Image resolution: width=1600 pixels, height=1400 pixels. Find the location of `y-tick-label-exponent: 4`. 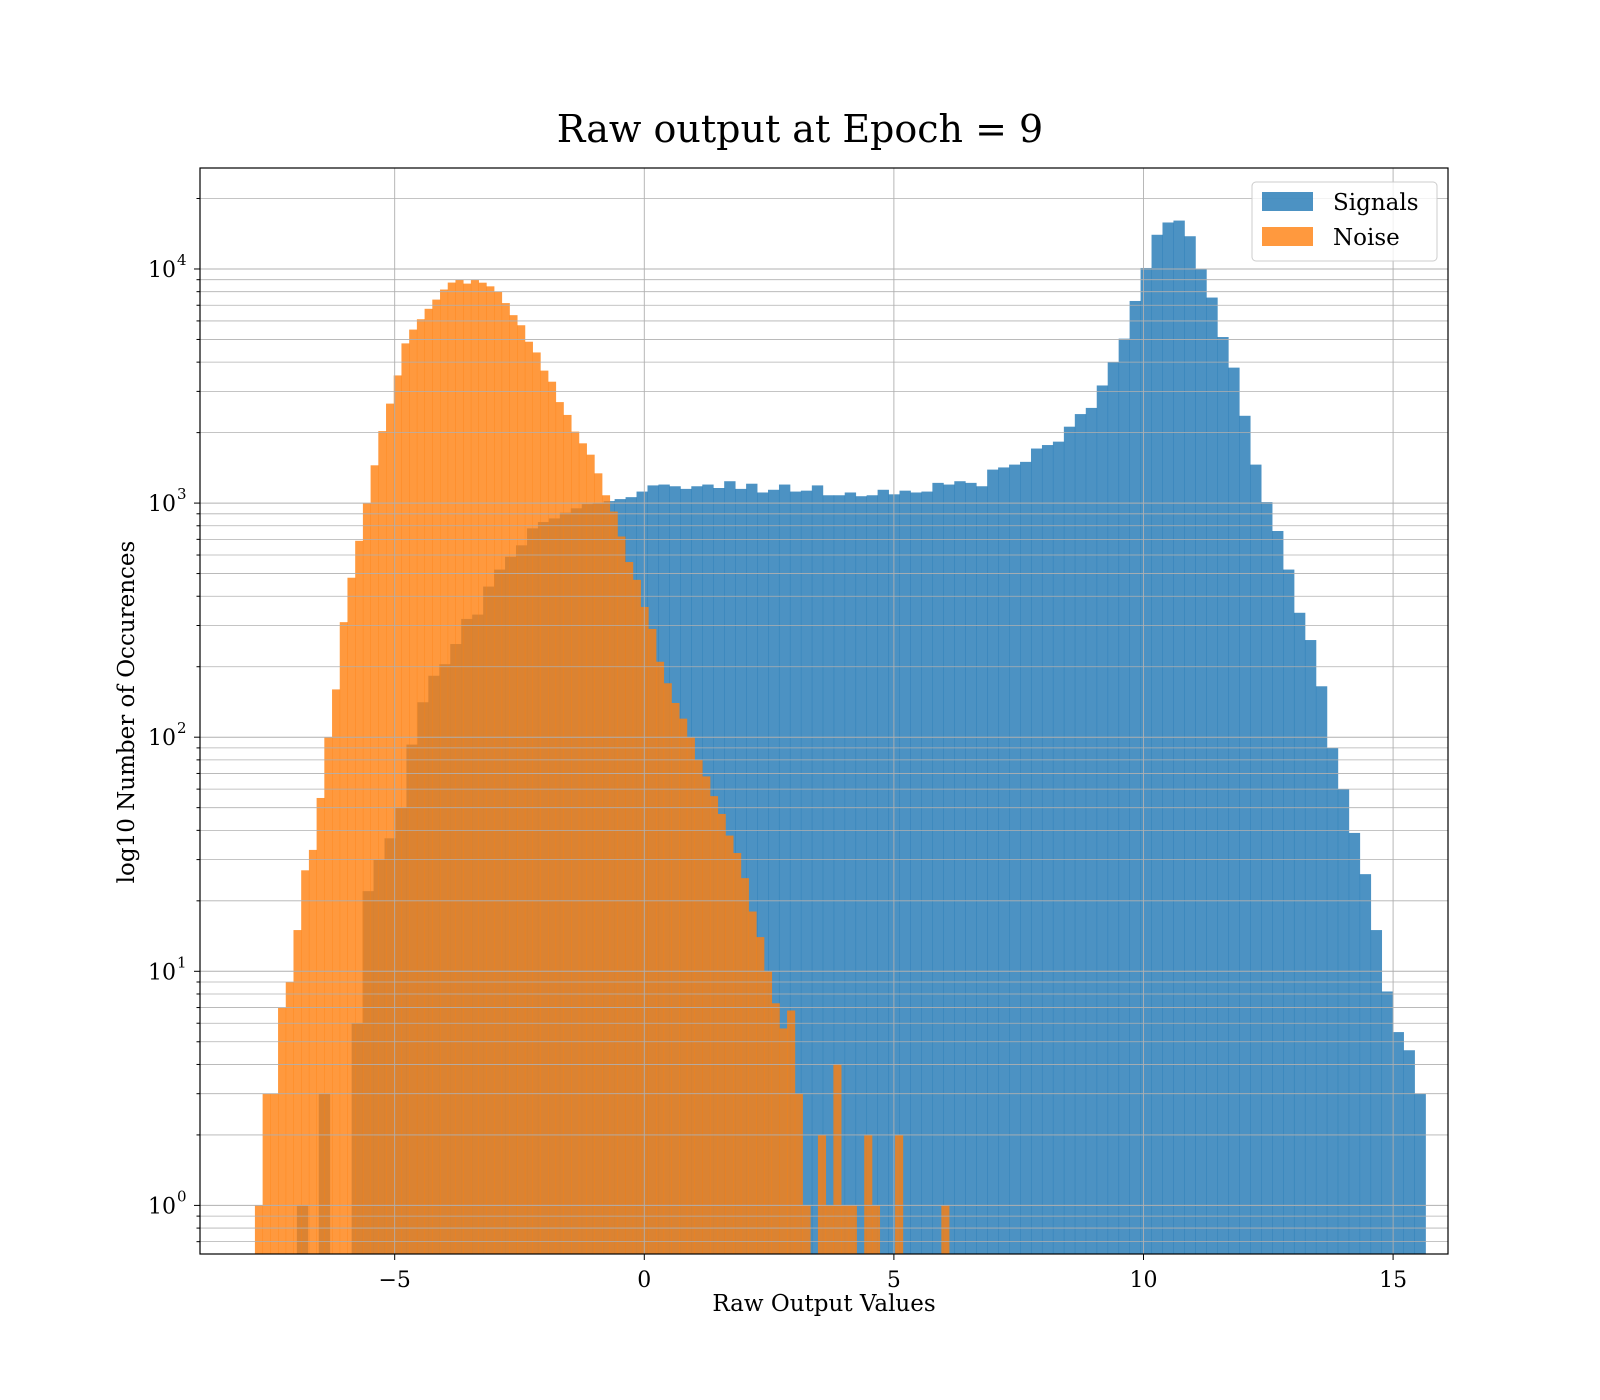

y-tick-label-exponent: 4 is located at coordinates (182, 260).